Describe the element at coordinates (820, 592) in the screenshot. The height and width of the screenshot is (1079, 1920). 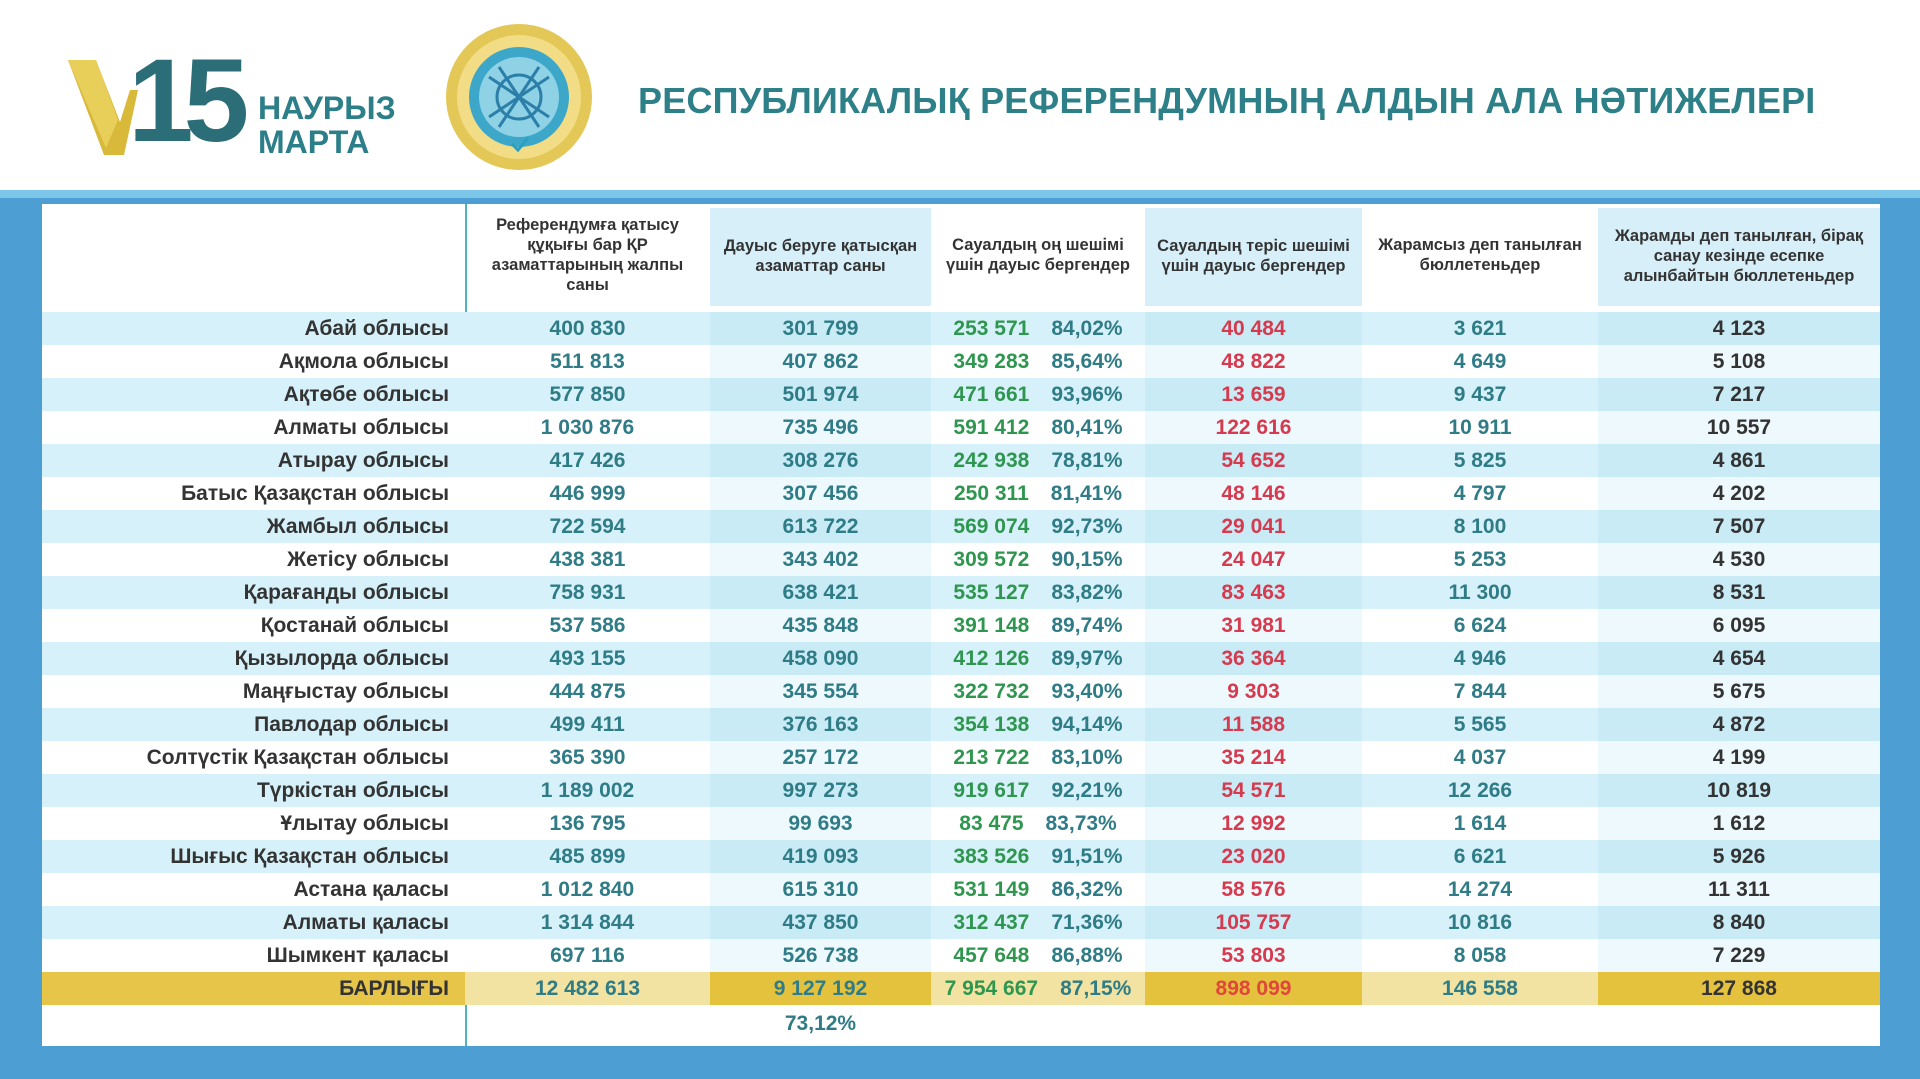
I see `voted-cell: 638 421` at that location.